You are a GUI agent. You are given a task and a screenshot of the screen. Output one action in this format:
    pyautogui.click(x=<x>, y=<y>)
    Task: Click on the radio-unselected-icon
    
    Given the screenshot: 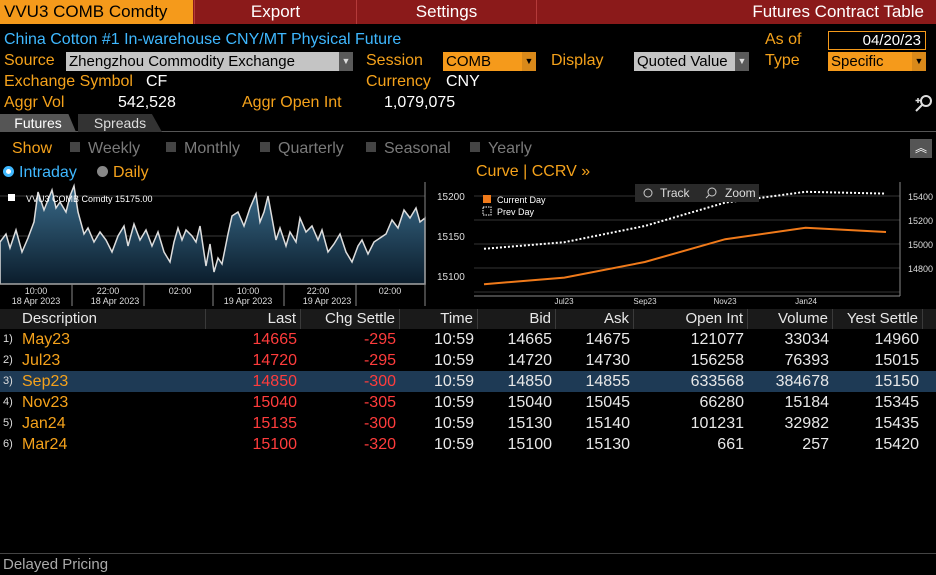 What is the action you would take?
    pyautogui.click(x=102, y=171)
    